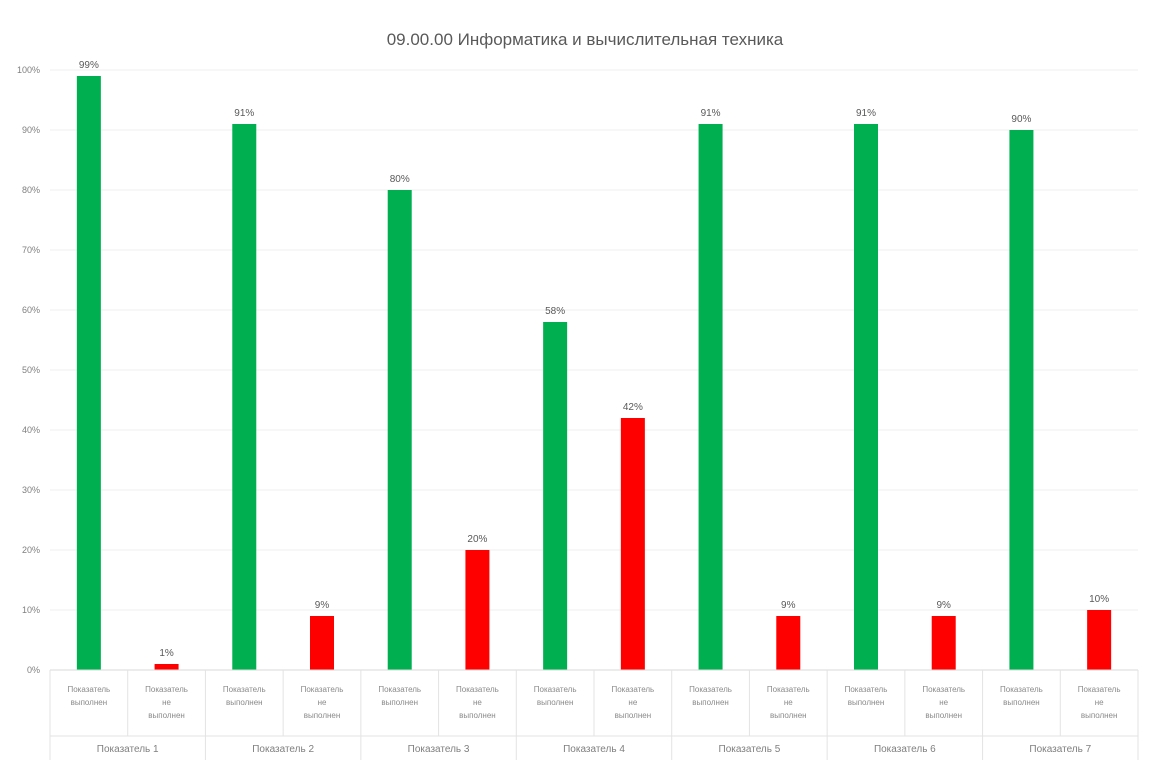  What do you see at coordinates (31, 430) in the screenshot?
I see `y-tick-label: 40%` at bounding box center [31, 430].